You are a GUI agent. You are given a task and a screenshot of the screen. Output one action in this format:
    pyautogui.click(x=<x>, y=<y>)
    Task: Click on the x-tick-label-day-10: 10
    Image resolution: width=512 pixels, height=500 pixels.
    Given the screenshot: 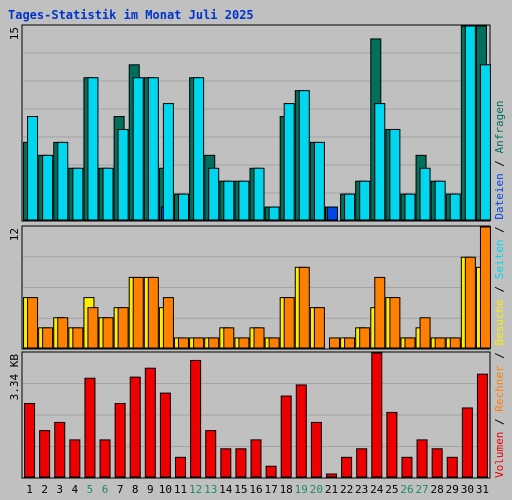 What is the action you would take?
    pyautogui.click(x=165, y=489)
    